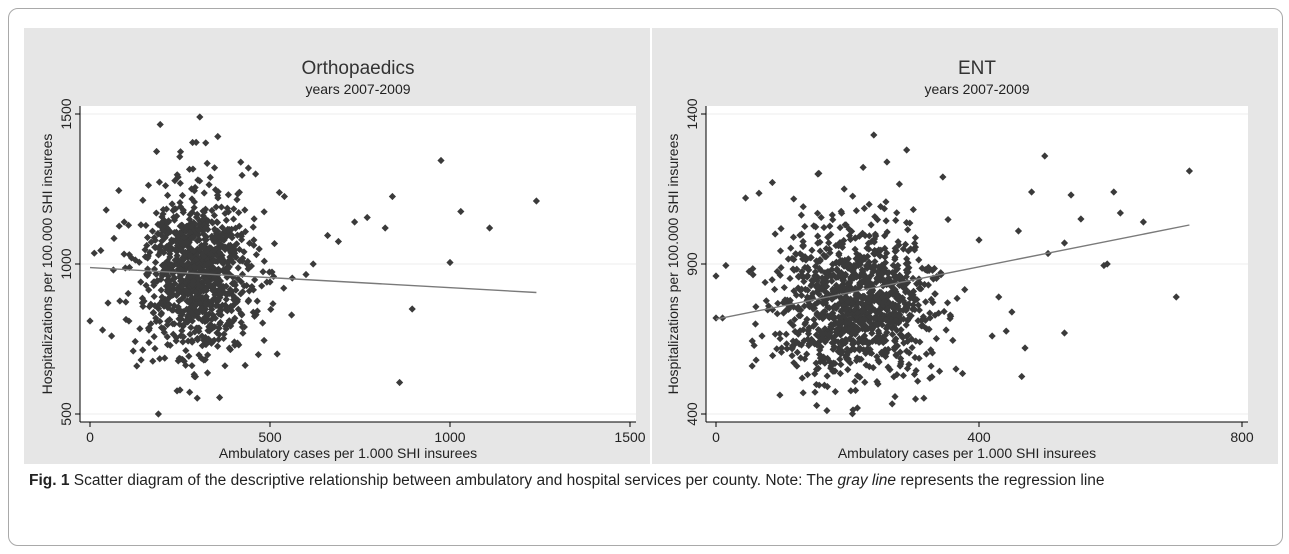 This screenshot has height=554, width=1289. I want to click on caption-emphasis: gray line, so click(867, 480).